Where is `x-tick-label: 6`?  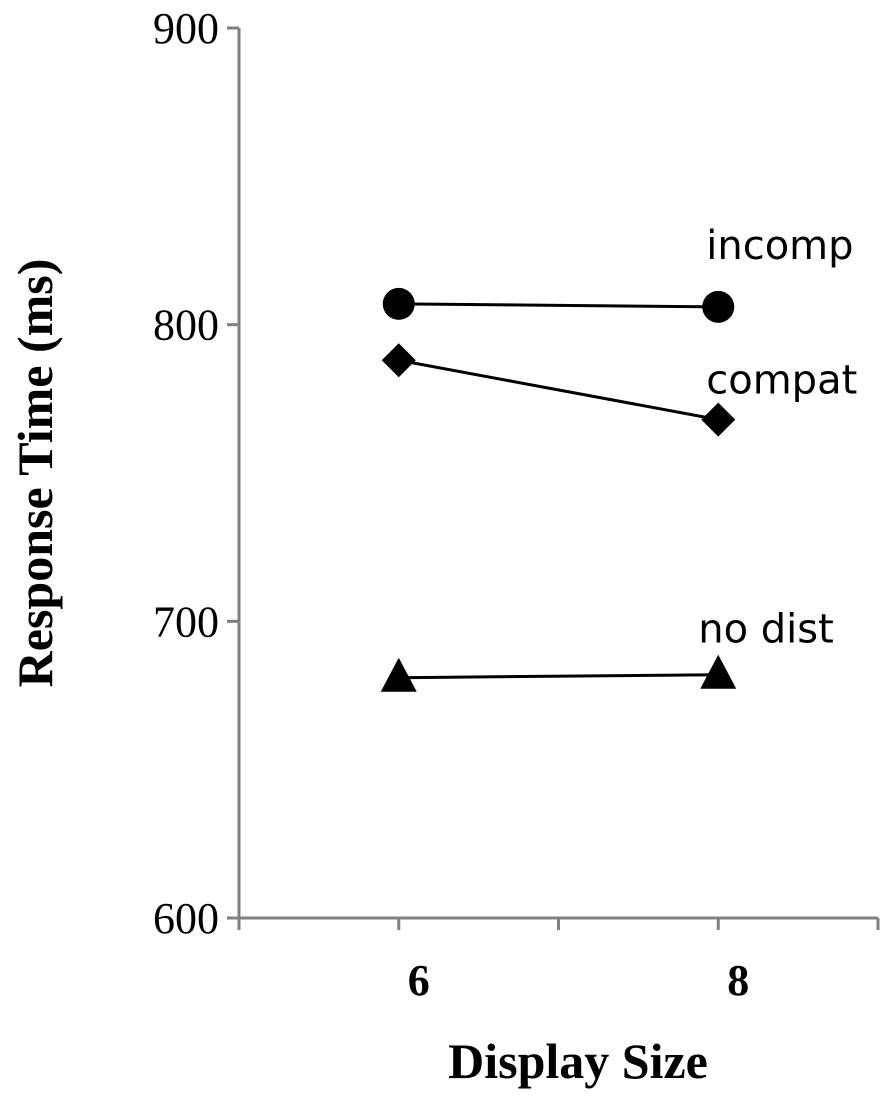
x-tick-label: 6 is located at coordinates (419, 980).